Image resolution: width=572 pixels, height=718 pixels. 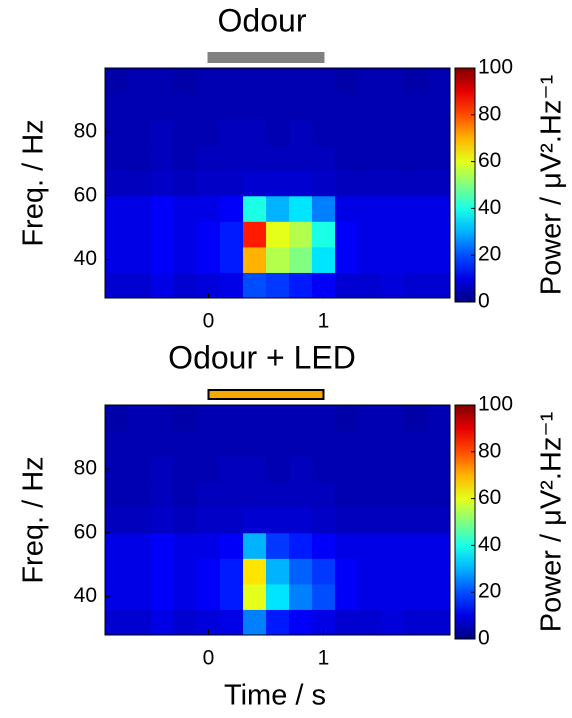 What do you see at coordinates (85, 531) in the screenshot?
I see `y-tick-label: 60` at bounding box center [85, 531].